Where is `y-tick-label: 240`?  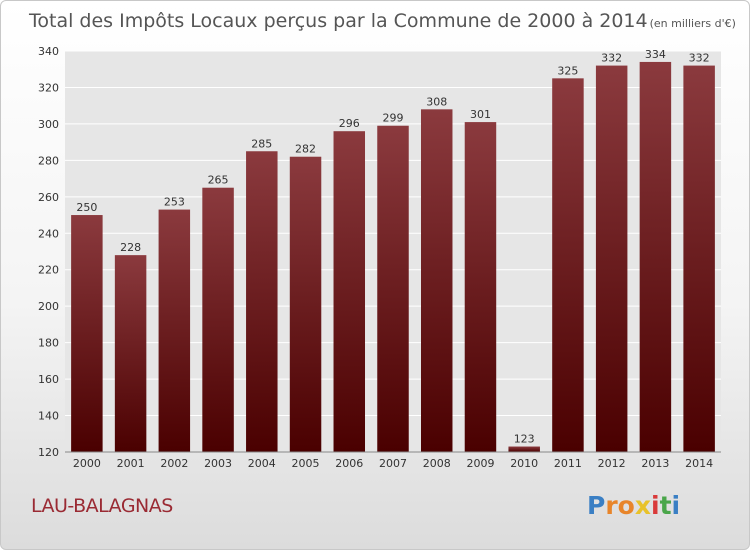
y-tick-label: 240 is located at coordinates (48, 233).